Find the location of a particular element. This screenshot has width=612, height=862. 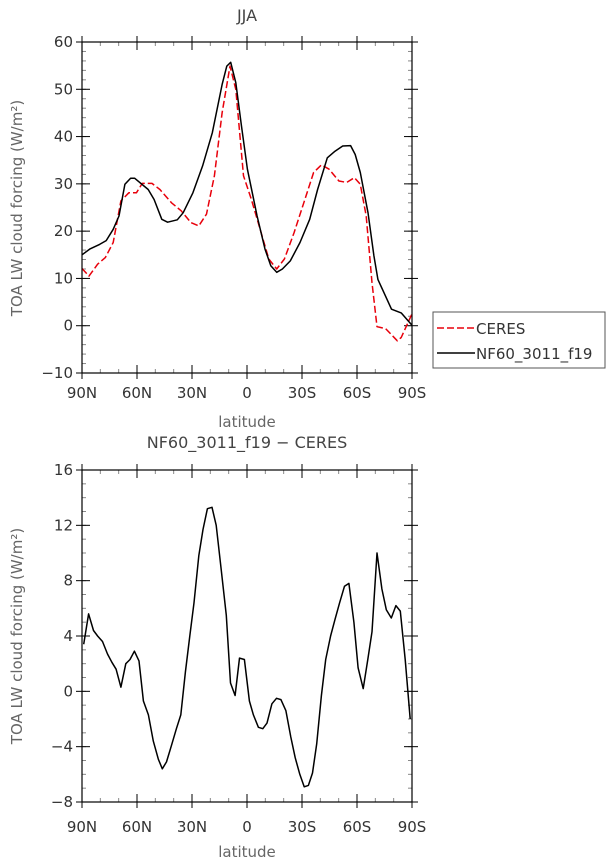

y-tick-label: −10 is located at coordinates (57, 373).